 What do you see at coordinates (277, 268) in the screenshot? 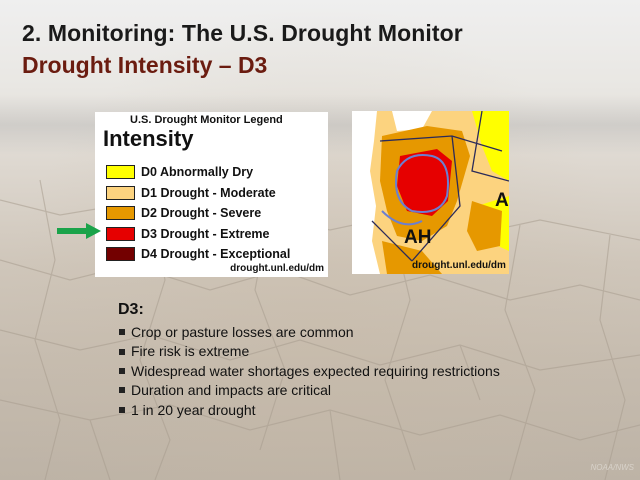
I see `legend-url: drought.unl.edu/dm` at bounding box center [277, 268].